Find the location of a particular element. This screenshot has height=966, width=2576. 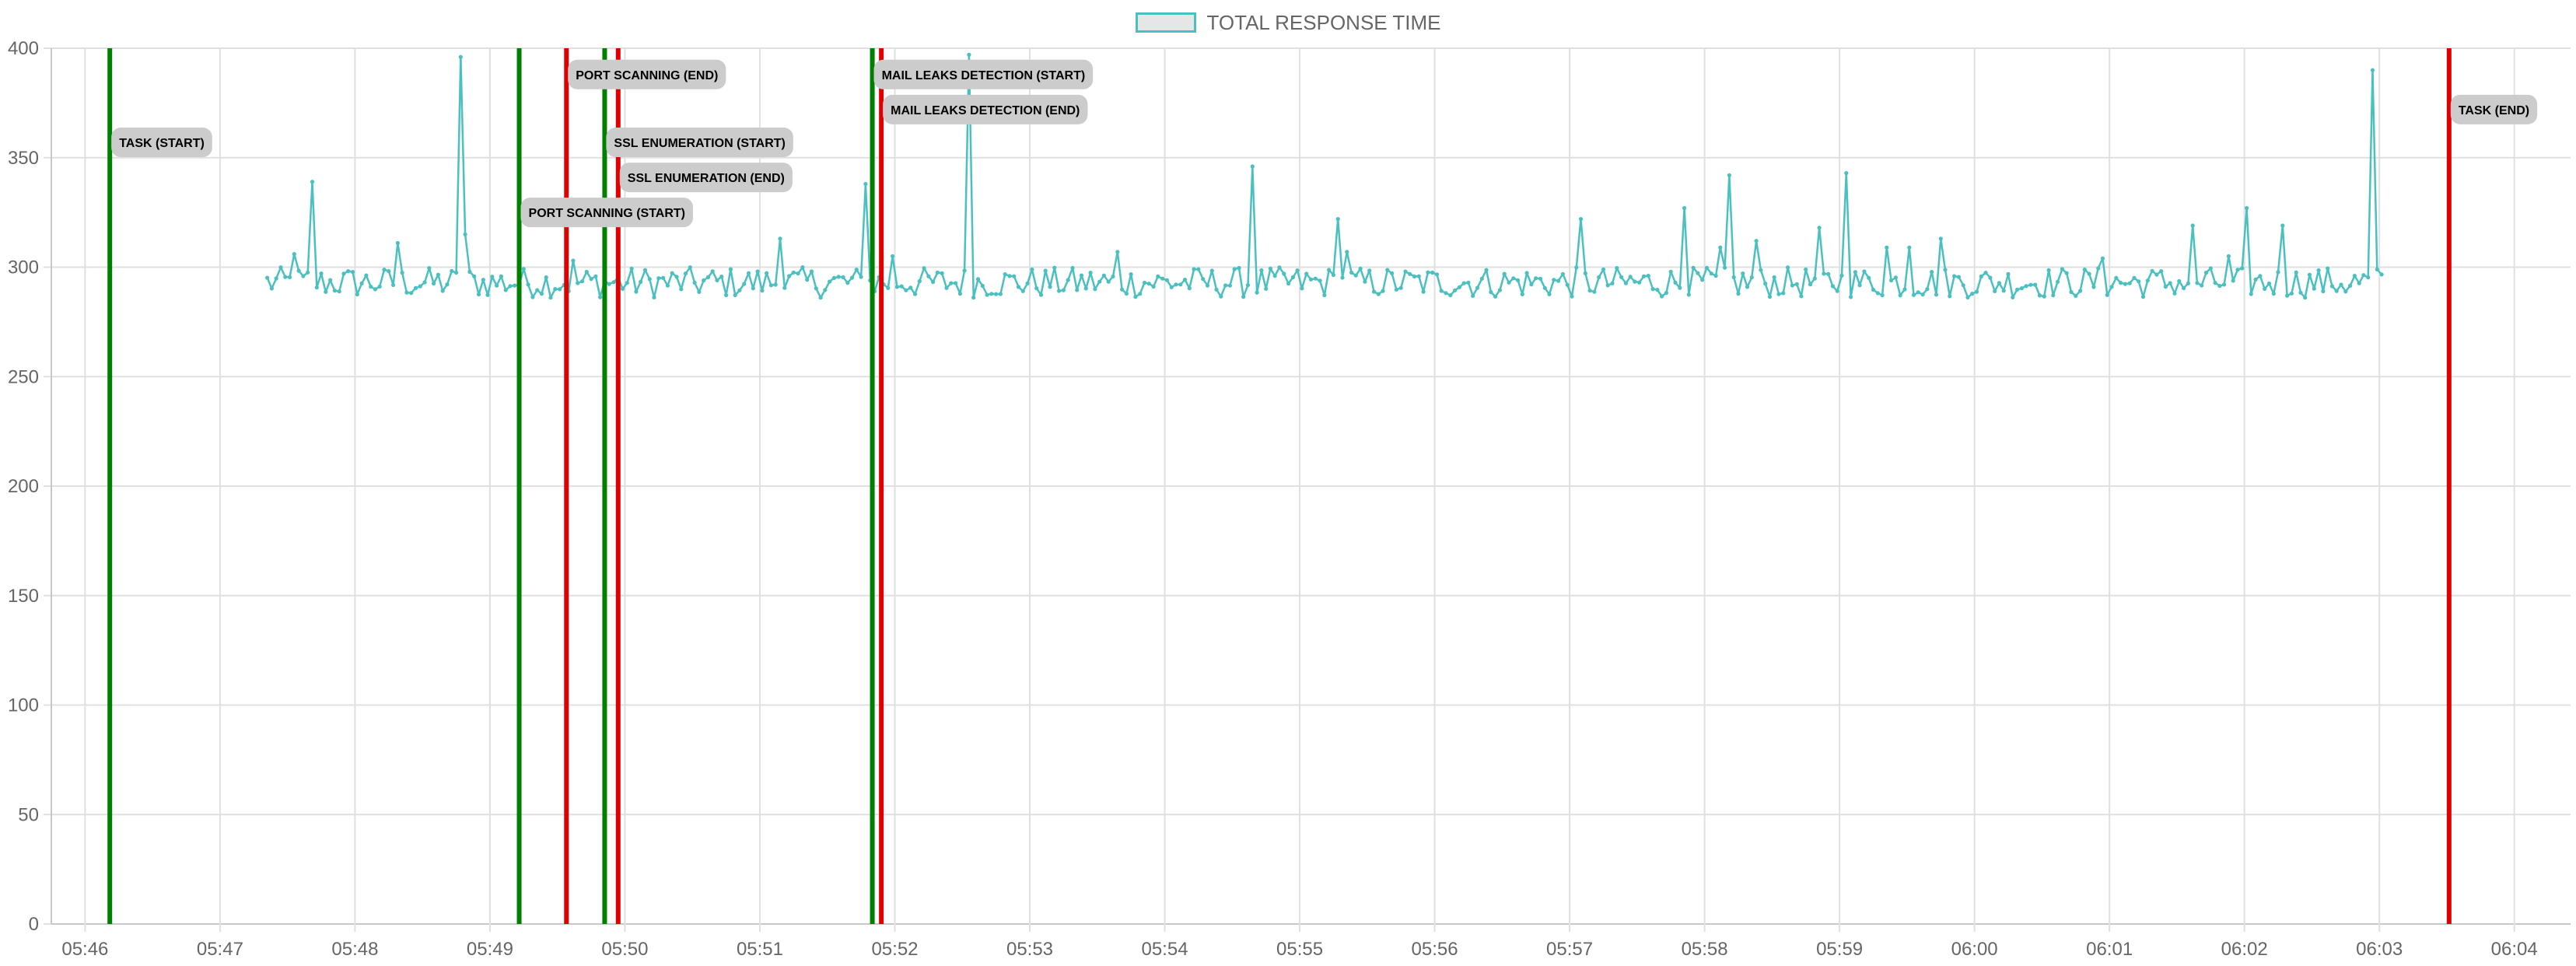

annotation-label-text: PORT SCANNING (START) is located at coordinates (607, 213).